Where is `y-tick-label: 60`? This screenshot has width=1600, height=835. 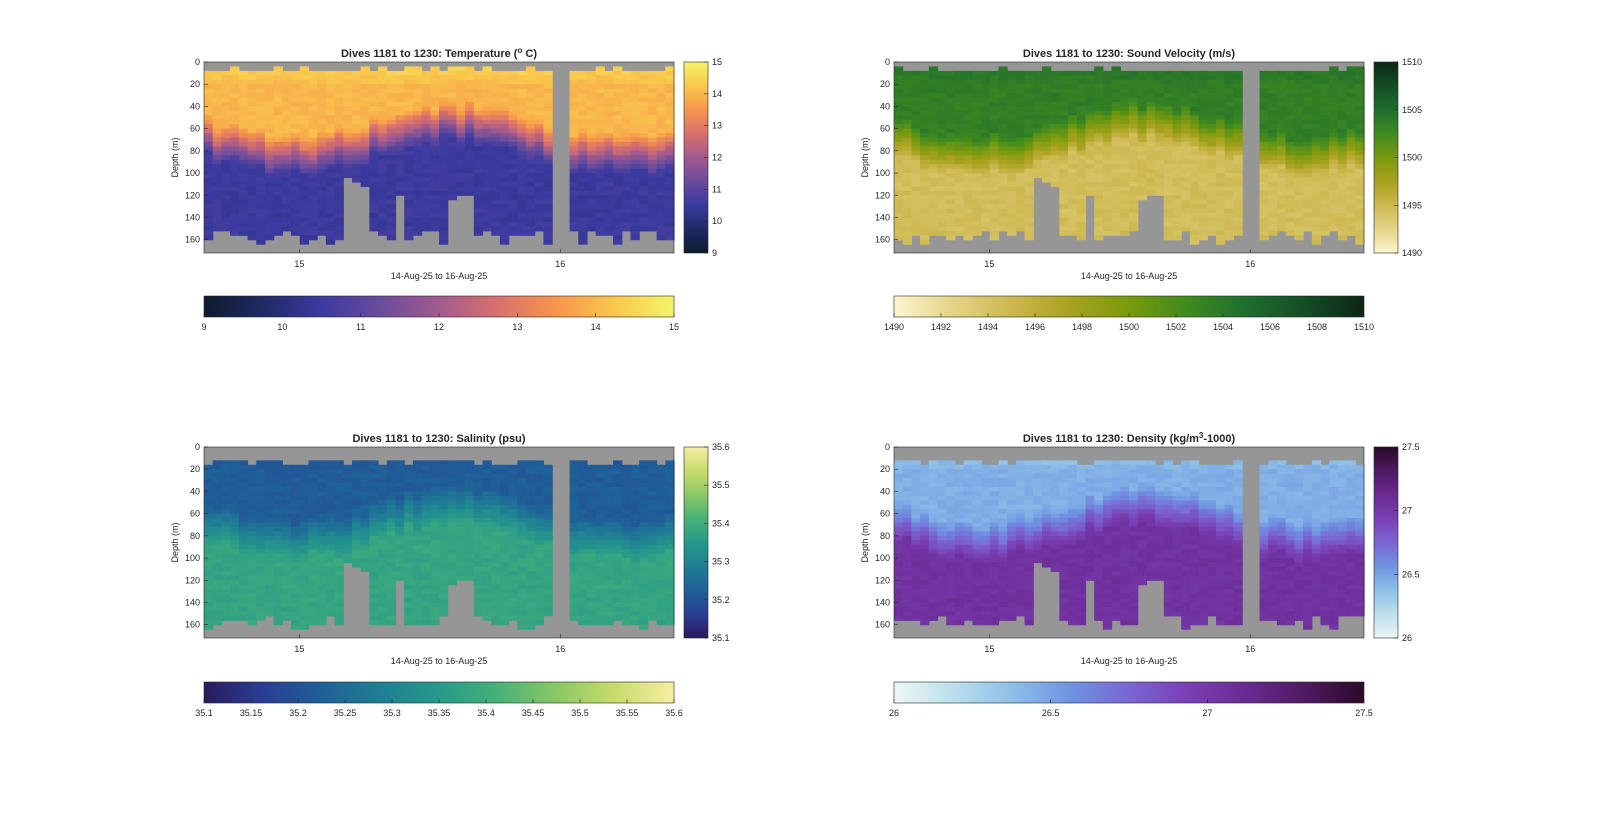
y-tick-label: 60 is located at coordinates (195, 129).